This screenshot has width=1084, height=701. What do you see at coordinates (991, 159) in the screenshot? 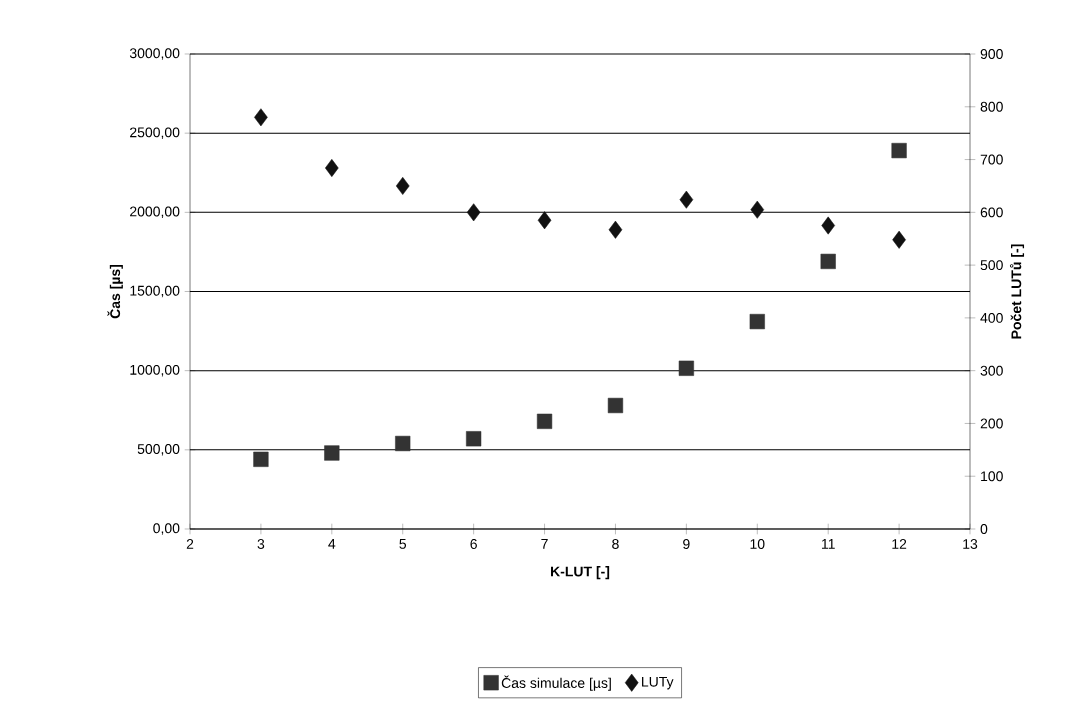
I see `y2-tick-label: 700` at bounding box center [991, 159].